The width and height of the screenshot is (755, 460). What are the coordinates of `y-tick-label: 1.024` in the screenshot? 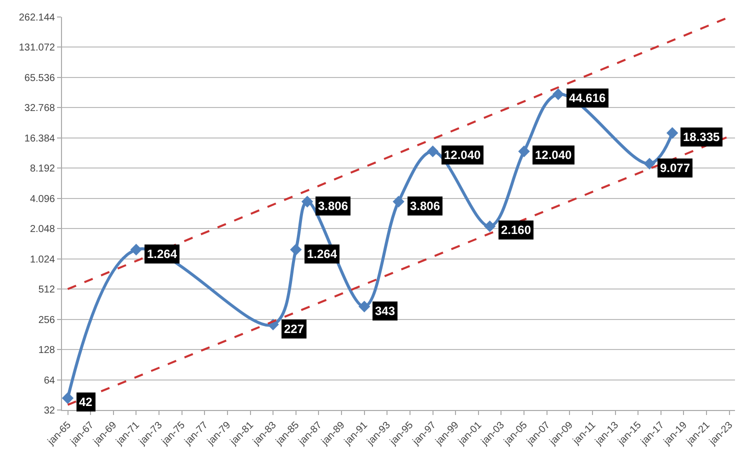 It's located at (43, 260).